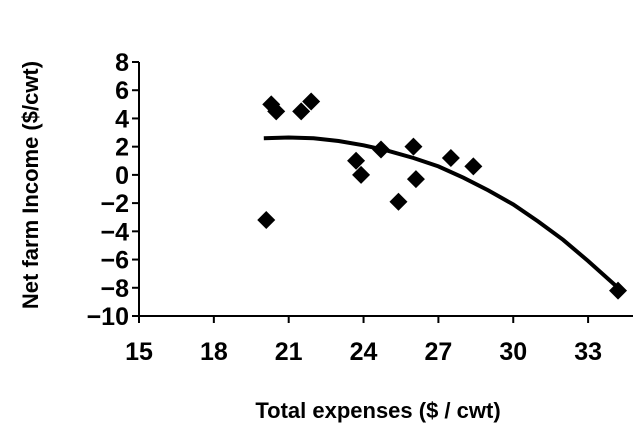 The width and height of the screenshot is (633, 427). I want to click on y-axis-title: Net farm Income ($/cwt), so click(30, 185).